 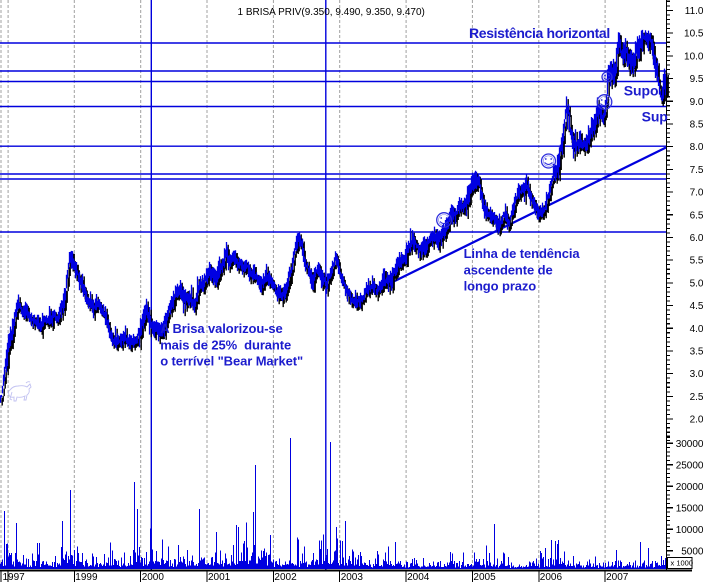 I want to click on svg-text: 3.0, so click(x=697, y=374).